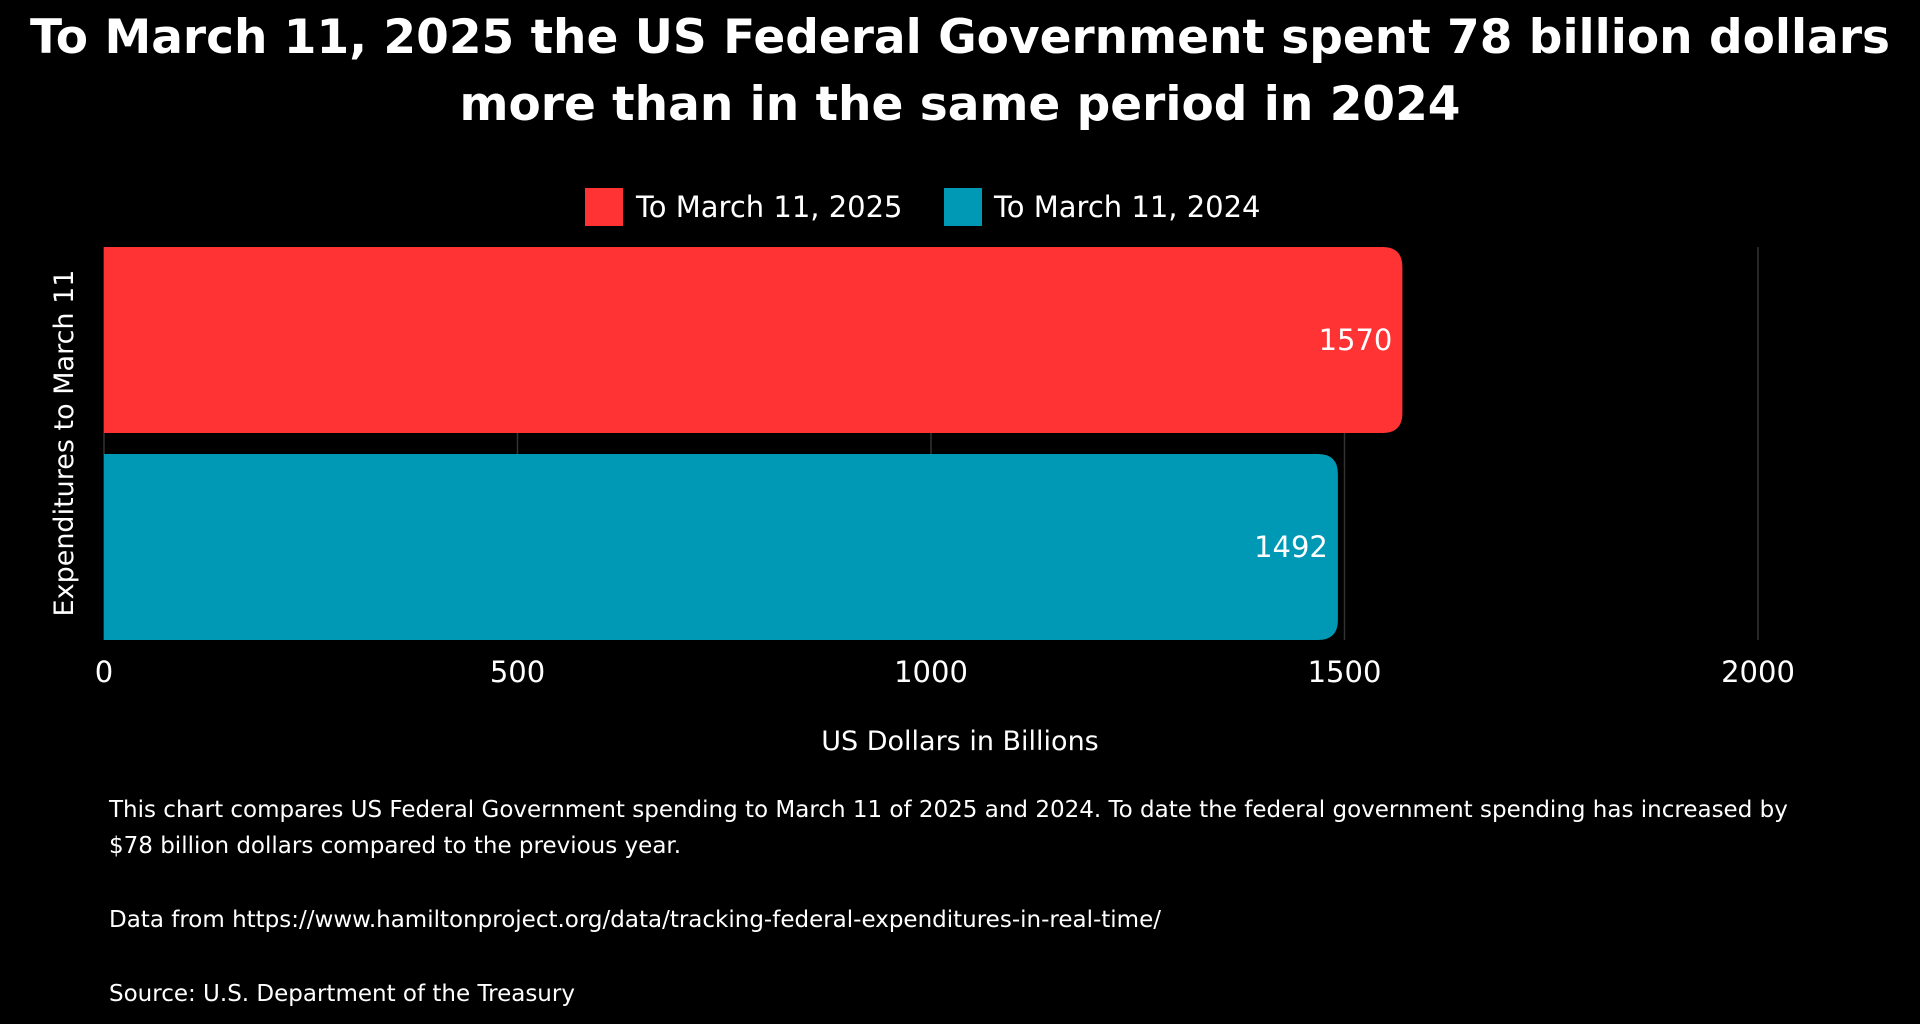 This screenshot has width=1920, height=1024. Describe the element at coordinates (753, 340) in the screenshot. I see `bar-2025` at that location.